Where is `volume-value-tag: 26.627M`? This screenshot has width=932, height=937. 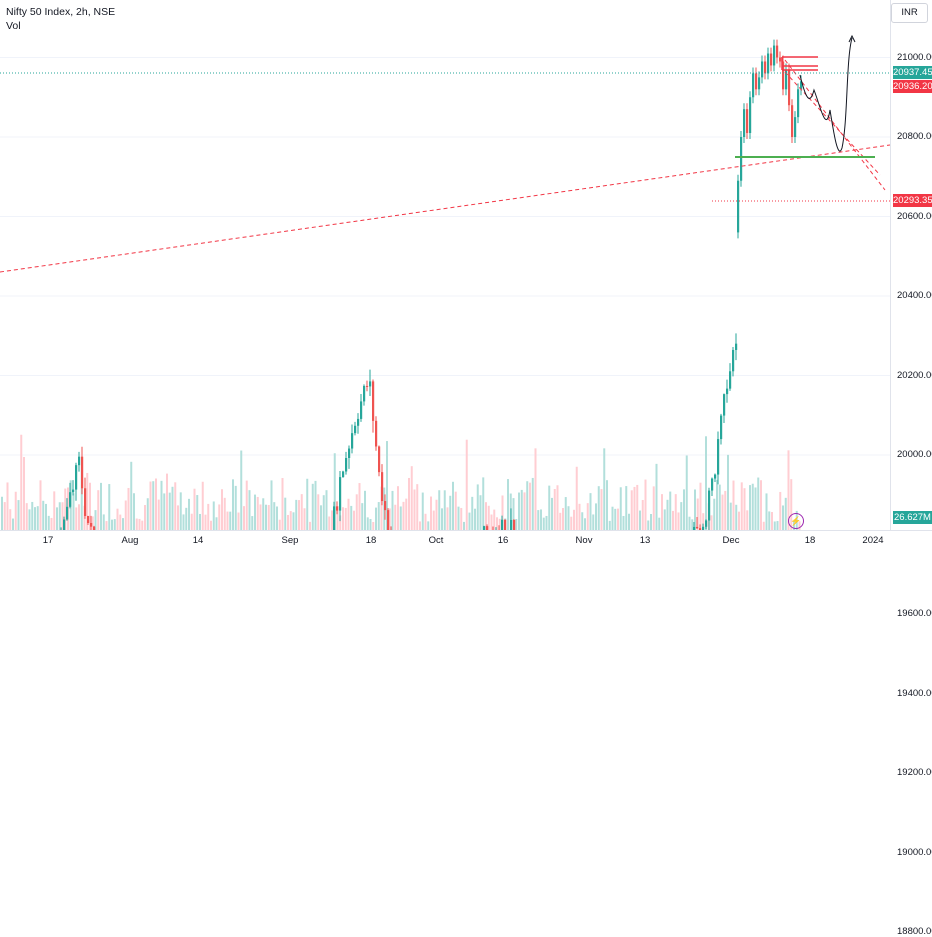
volume-value-tag: 26.627M is located at coordinates (912, 517).